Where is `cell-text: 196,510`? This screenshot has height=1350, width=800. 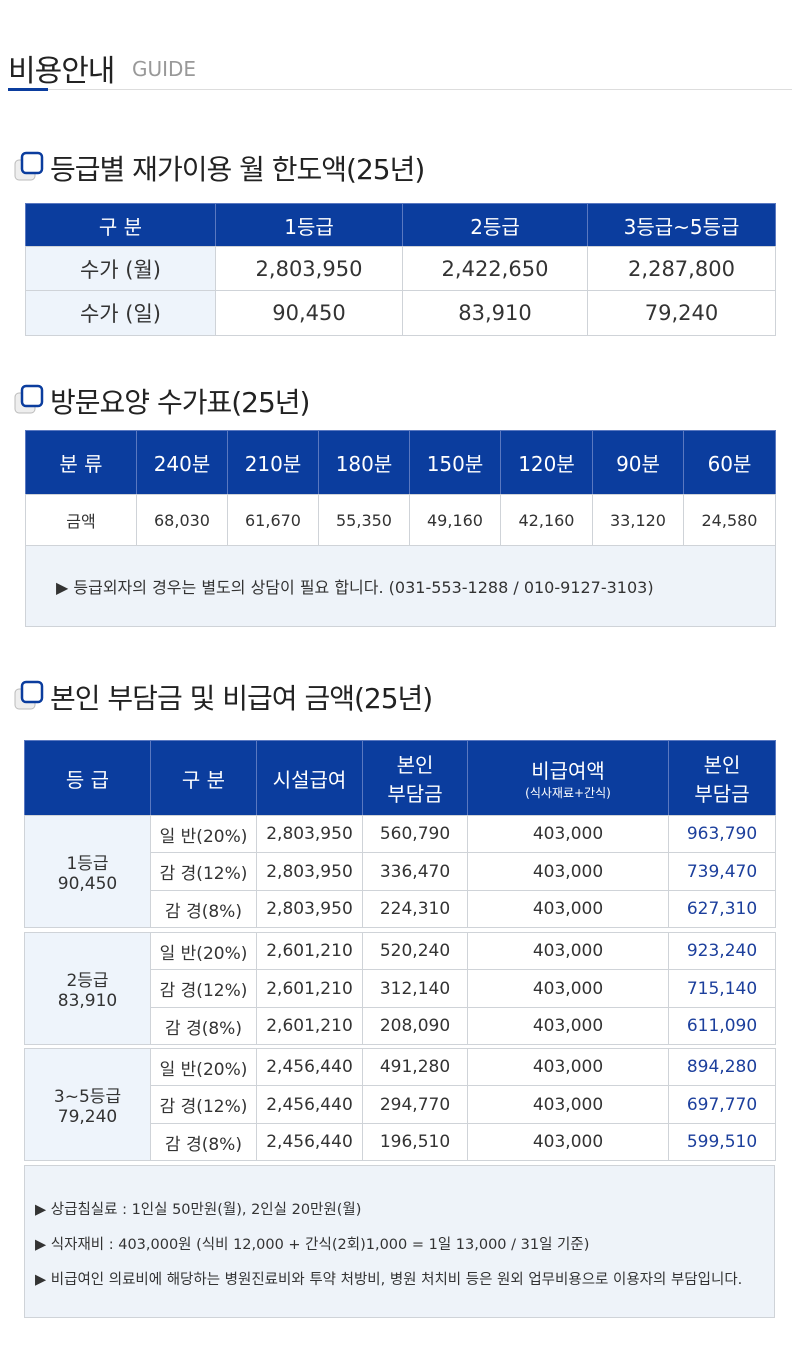 cell-text: 196,510 is located at coordinates (415, 1142).